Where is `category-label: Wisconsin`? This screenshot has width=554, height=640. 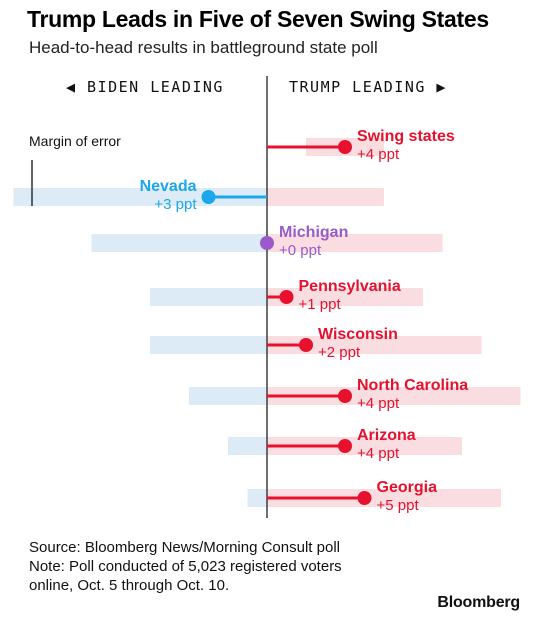 category-label: Wisconsin is located at coordinates (358, 334).